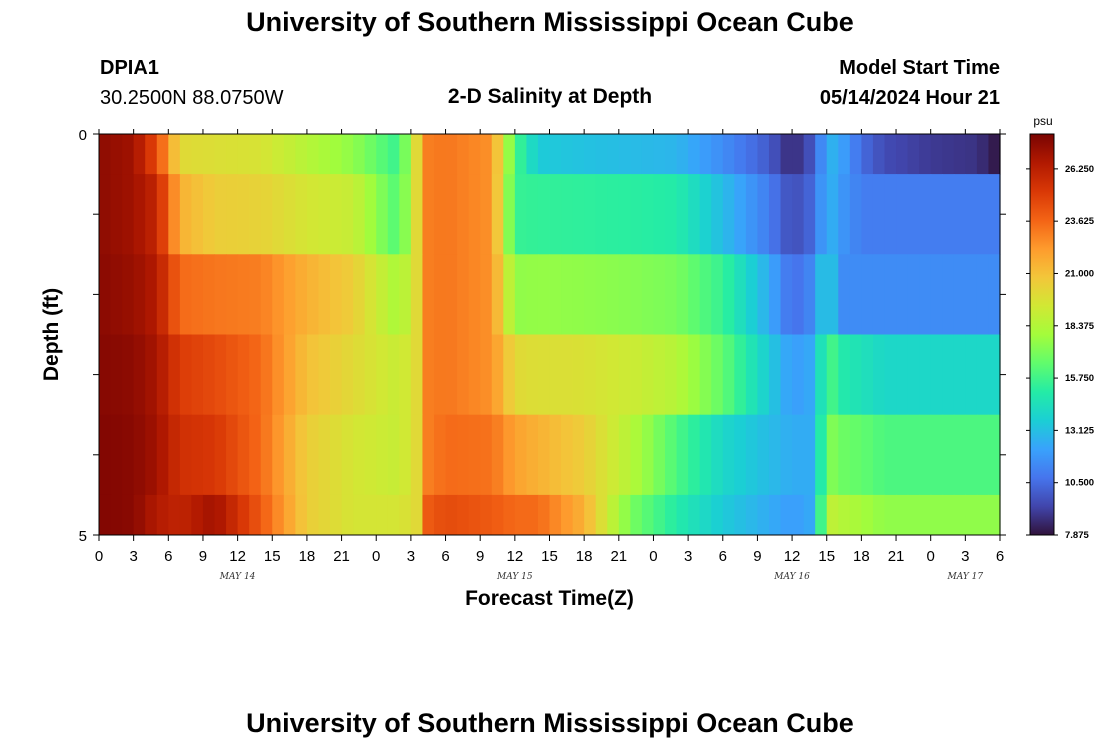  Describe the element at coordinates (549, 598) in the screenshot. I see `x-axis-label: Forecast Time(Z)` at that location.